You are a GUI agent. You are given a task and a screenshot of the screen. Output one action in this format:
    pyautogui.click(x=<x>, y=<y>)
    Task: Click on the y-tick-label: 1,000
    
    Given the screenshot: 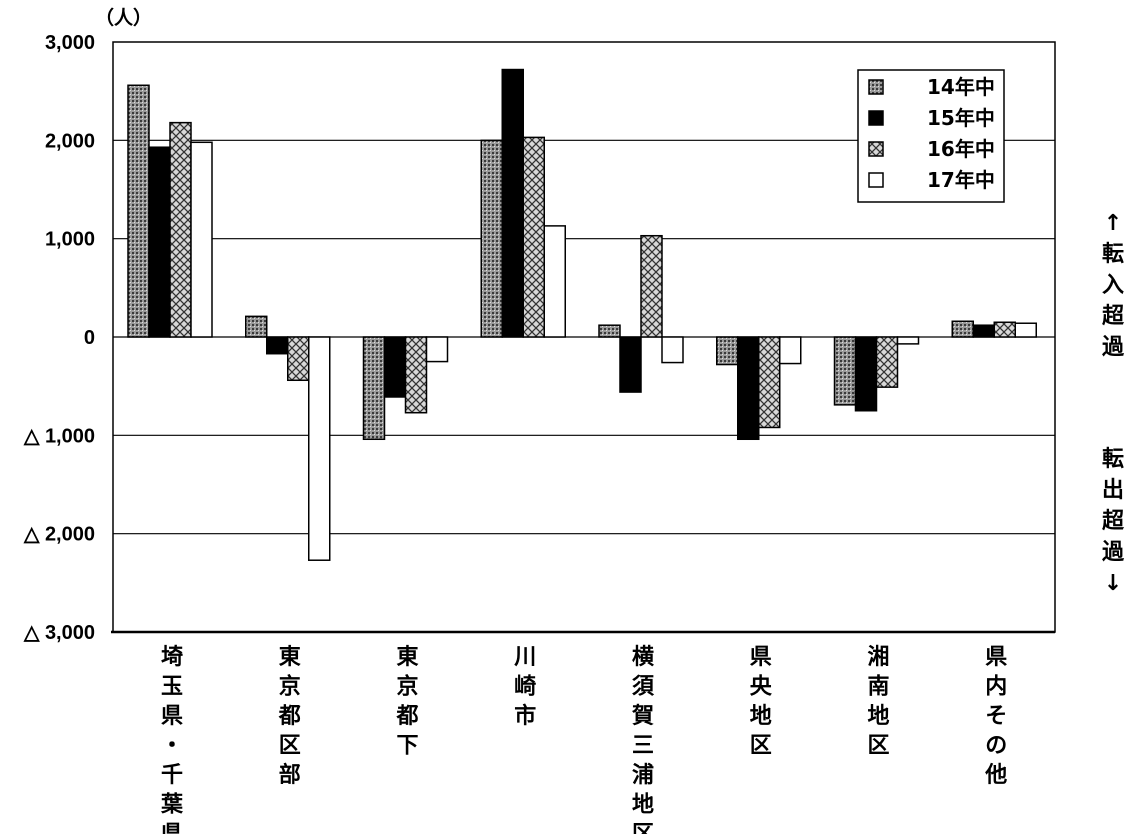 What is the action you would take?
    pyautogui.click(x=70, y=240)
    